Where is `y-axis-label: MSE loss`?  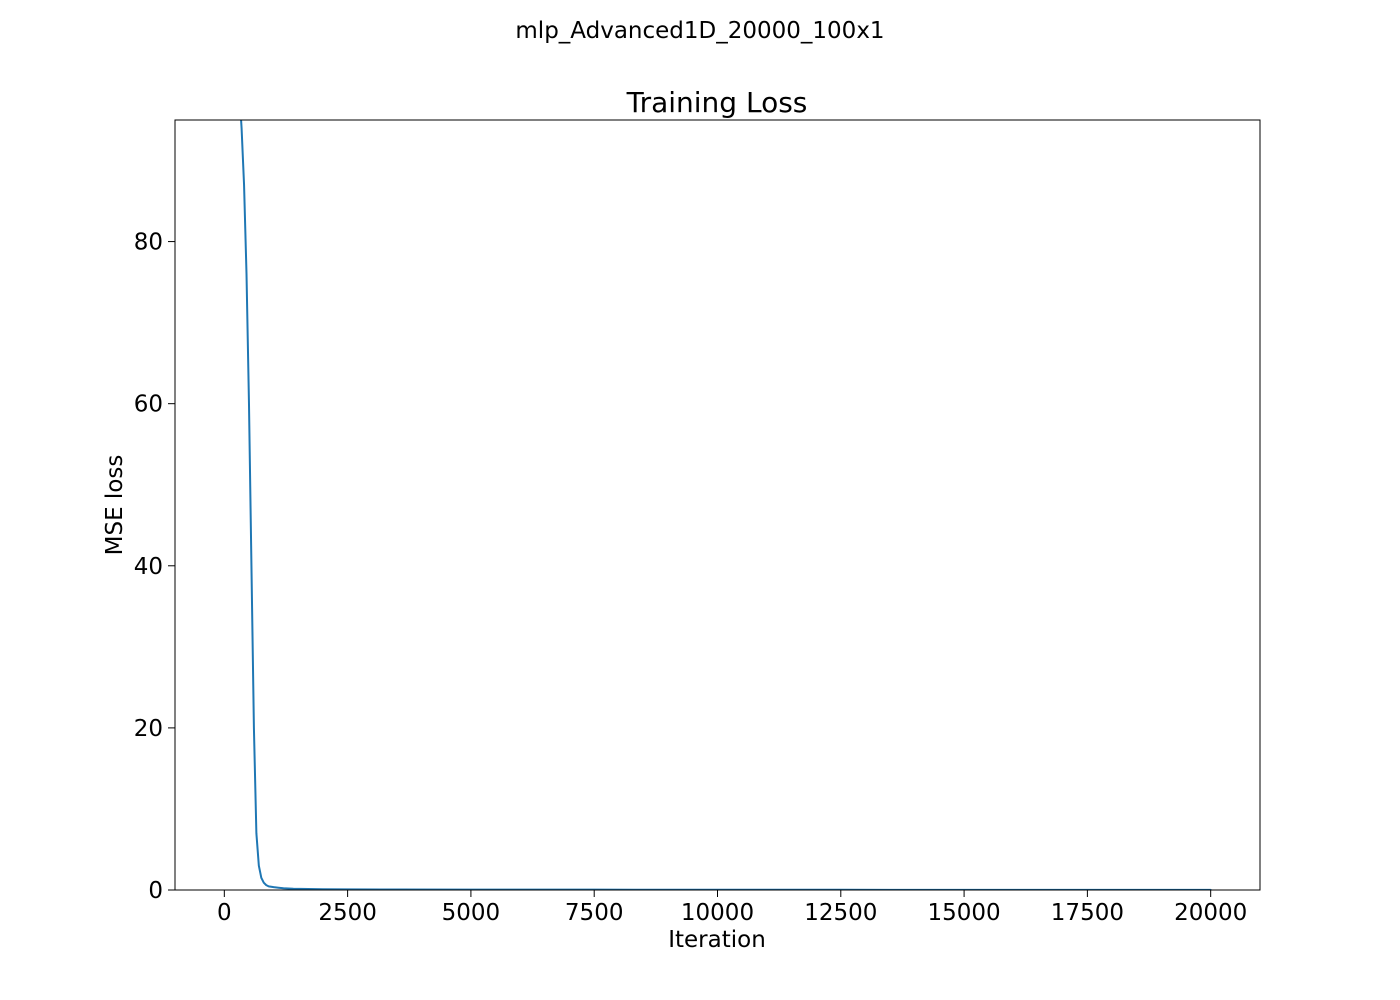 y-axis-label: MSE loss is located at coordinates (115, 505).